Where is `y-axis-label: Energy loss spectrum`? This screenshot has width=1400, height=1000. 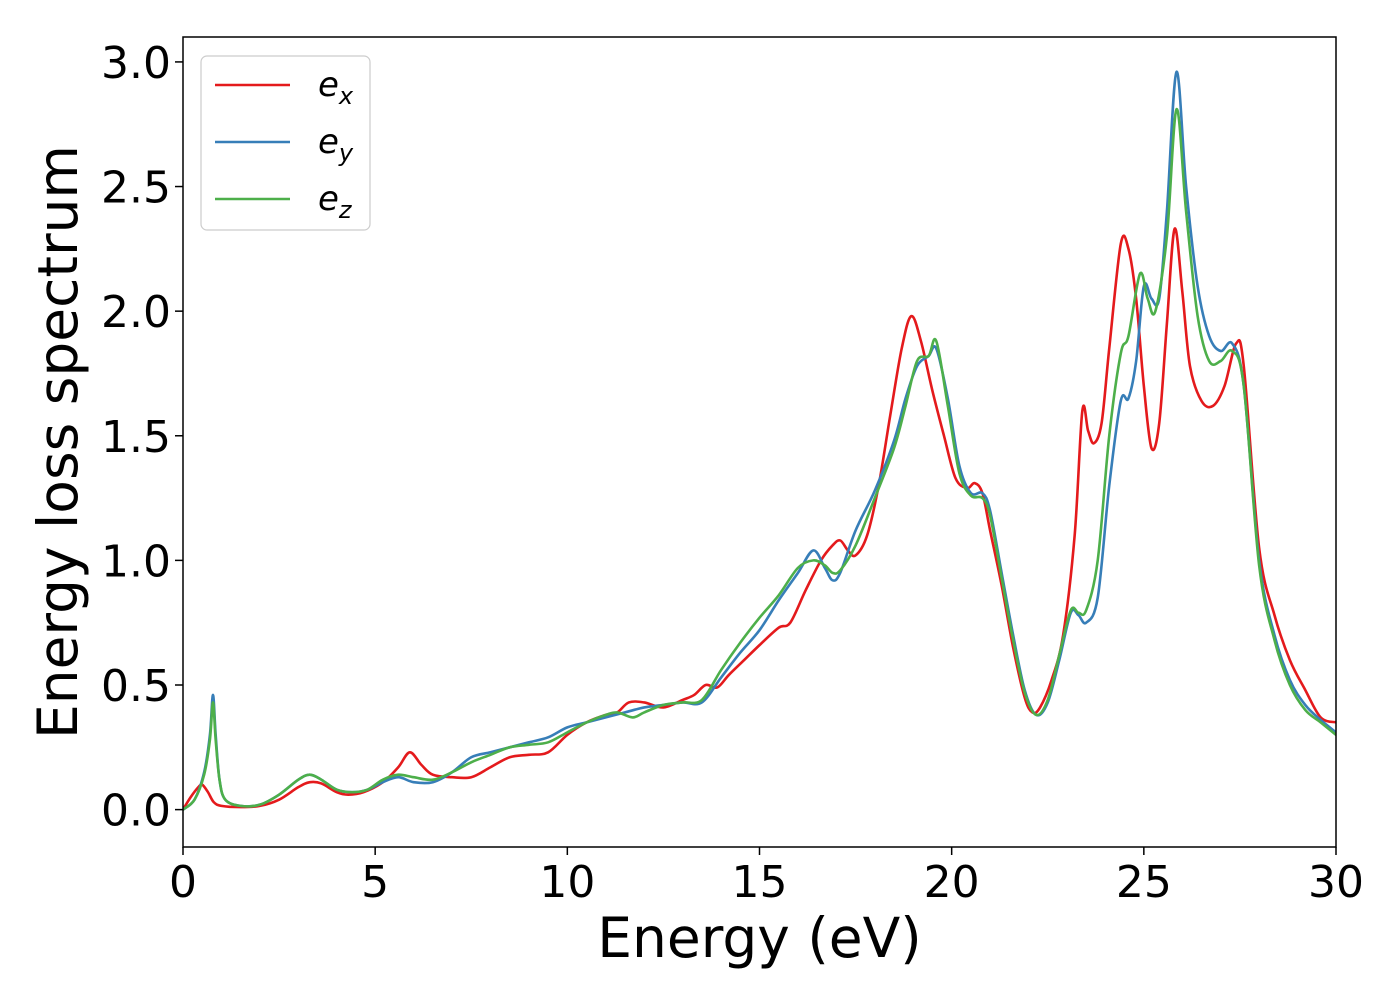 y-axis-label: Energy loss spectrum is located at coordinates (58, 442).